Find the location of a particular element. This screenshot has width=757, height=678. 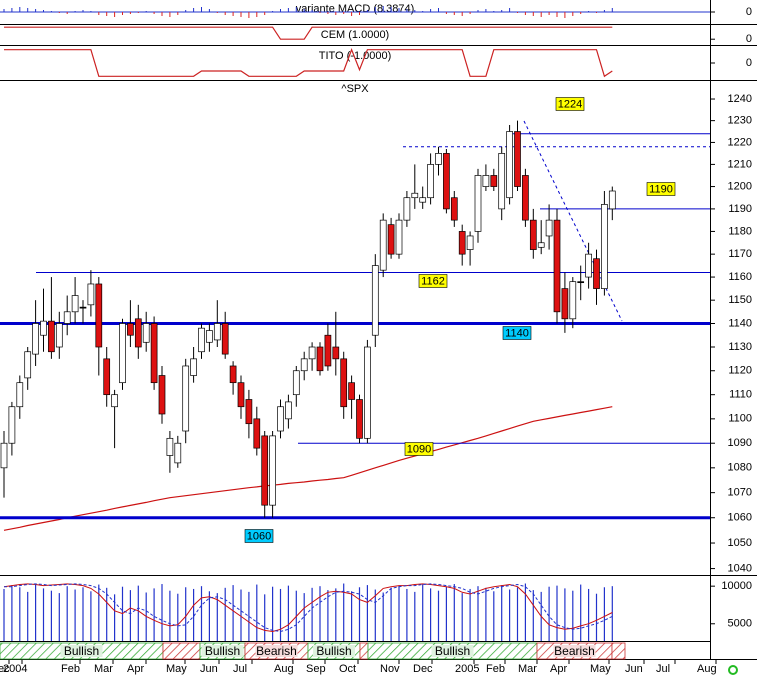

y-tick-label: 1130 is located at coordinates (740, 347).